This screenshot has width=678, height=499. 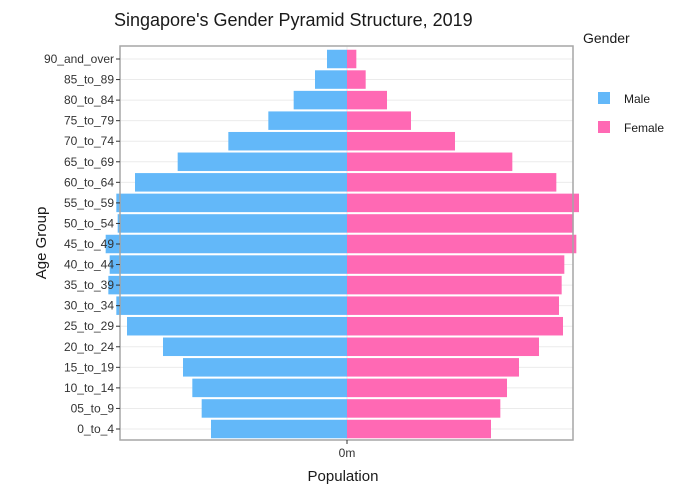 What do you see at coordinates (604, 98) in the screenshot?
I see `legend-swatch-male` at bounding box center [604, 98].